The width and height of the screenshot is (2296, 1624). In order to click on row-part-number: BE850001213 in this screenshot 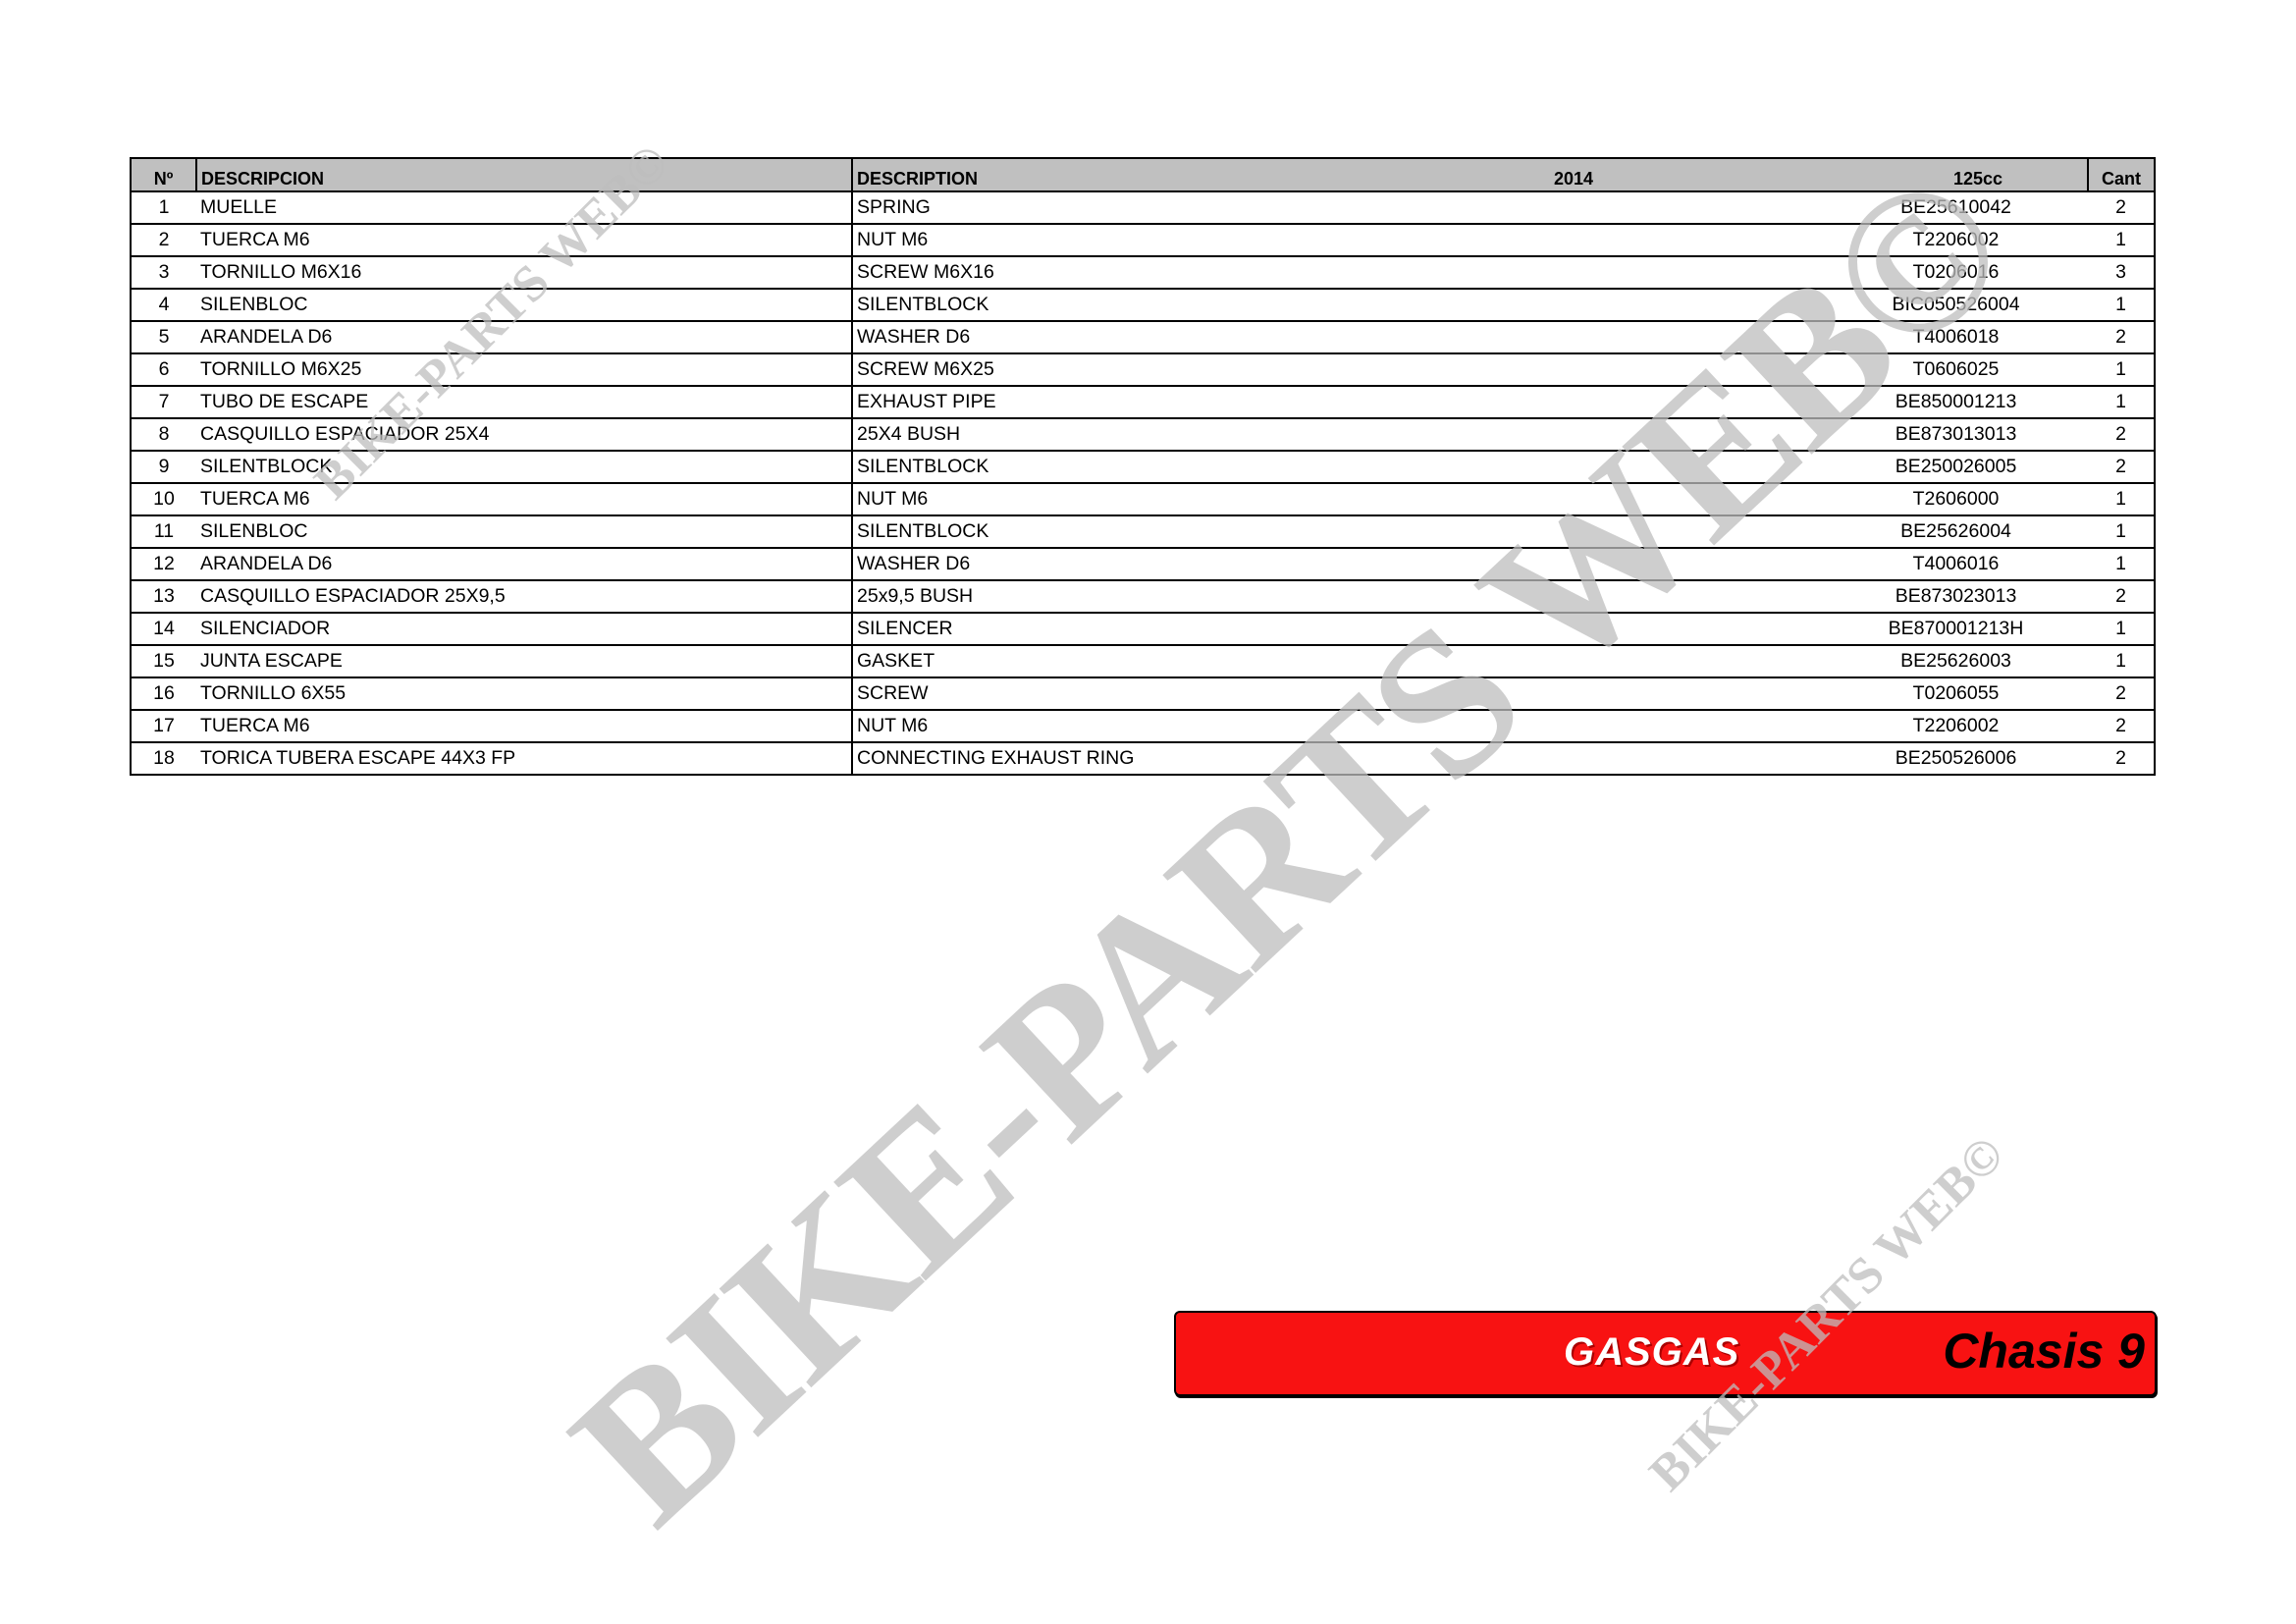, I will do `click(1956, 402)`.